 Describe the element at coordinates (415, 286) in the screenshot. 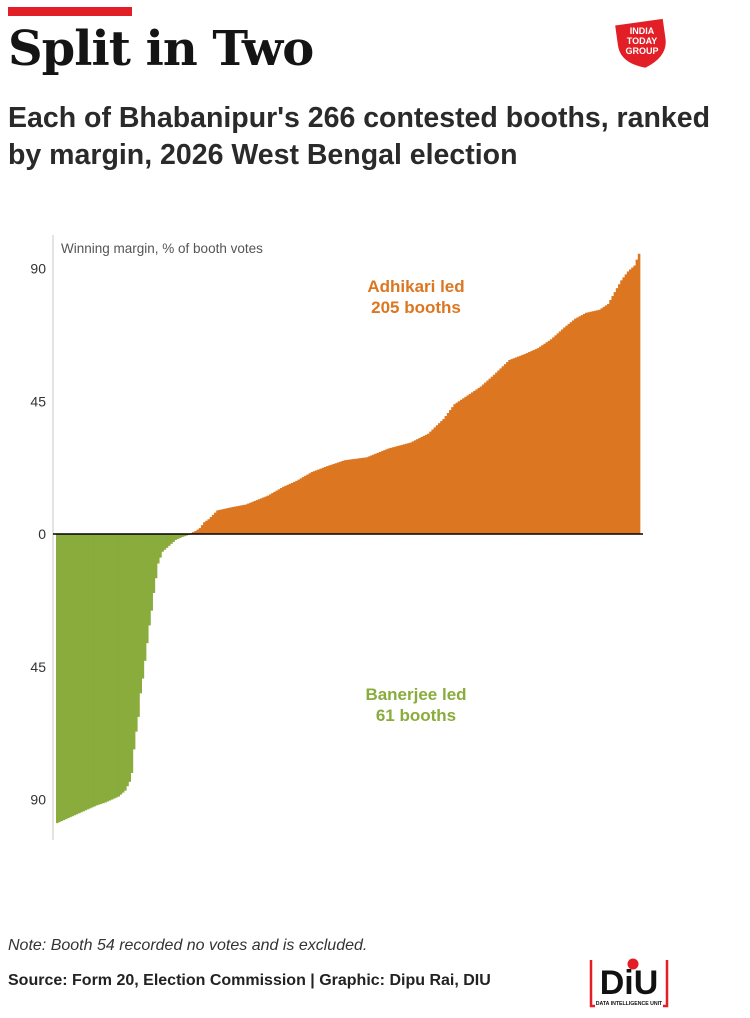

I see `adhikari-label: Adhikari led` at that location.